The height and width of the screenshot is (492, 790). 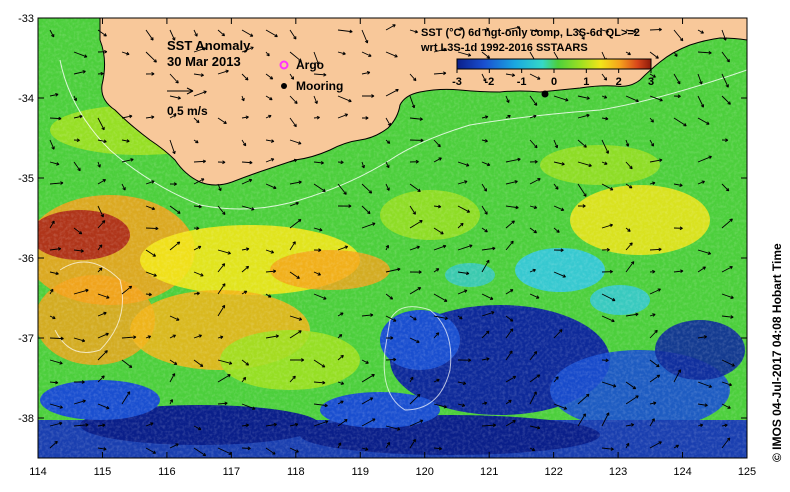 I want to click on lat-tick-label: -37, so click(x=26, y=339).